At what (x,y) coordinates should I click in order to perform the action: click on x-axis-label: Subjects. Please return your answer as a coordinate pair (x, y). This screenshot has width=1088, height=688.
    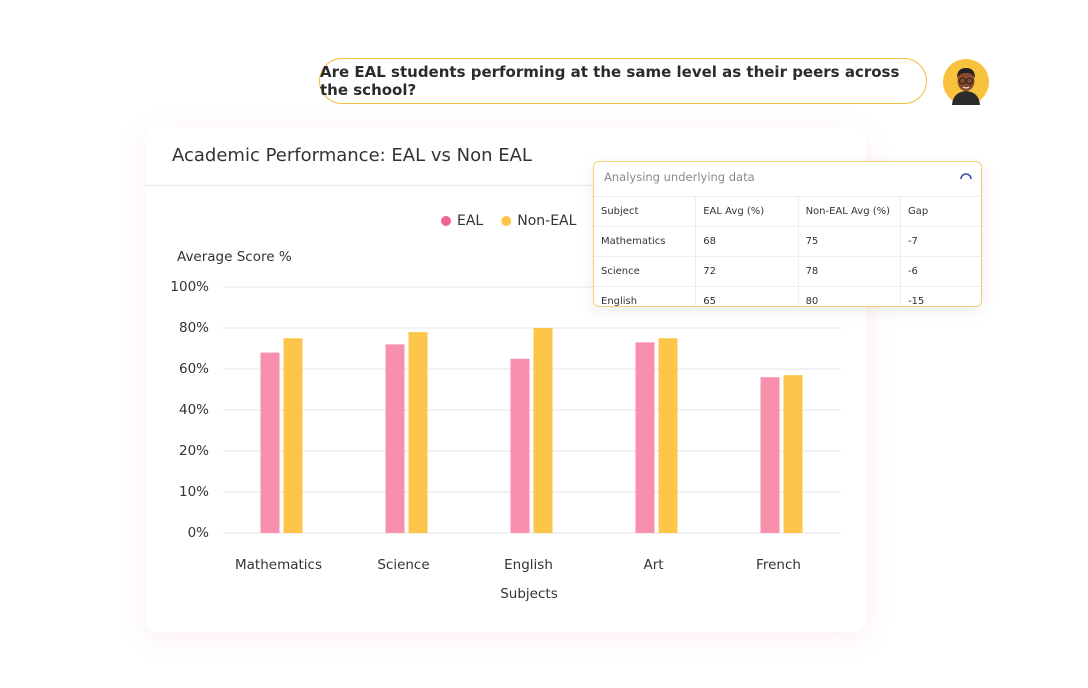
    Looking at the image, I should click on (529, 594).